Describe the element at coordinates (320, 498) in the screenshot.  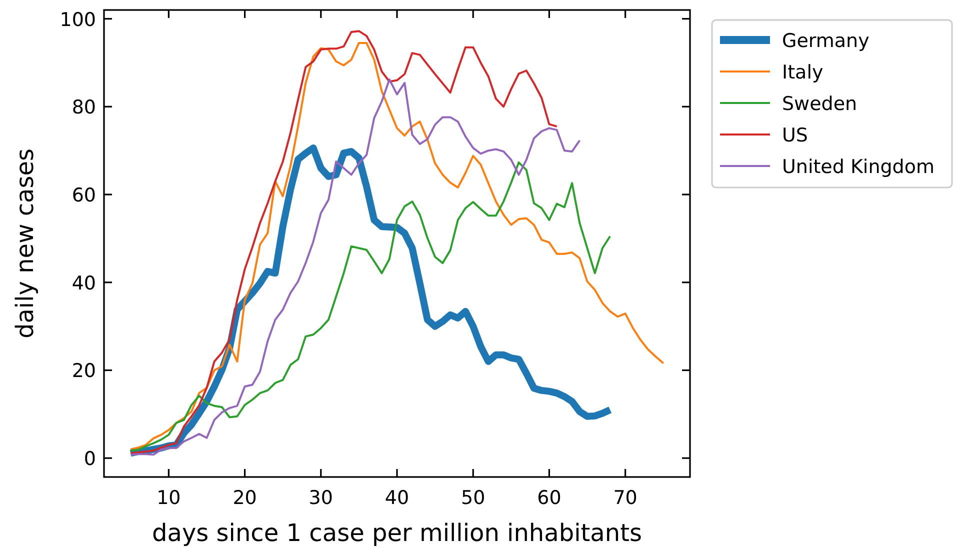
I see `x-tick-label: 30` at that location.